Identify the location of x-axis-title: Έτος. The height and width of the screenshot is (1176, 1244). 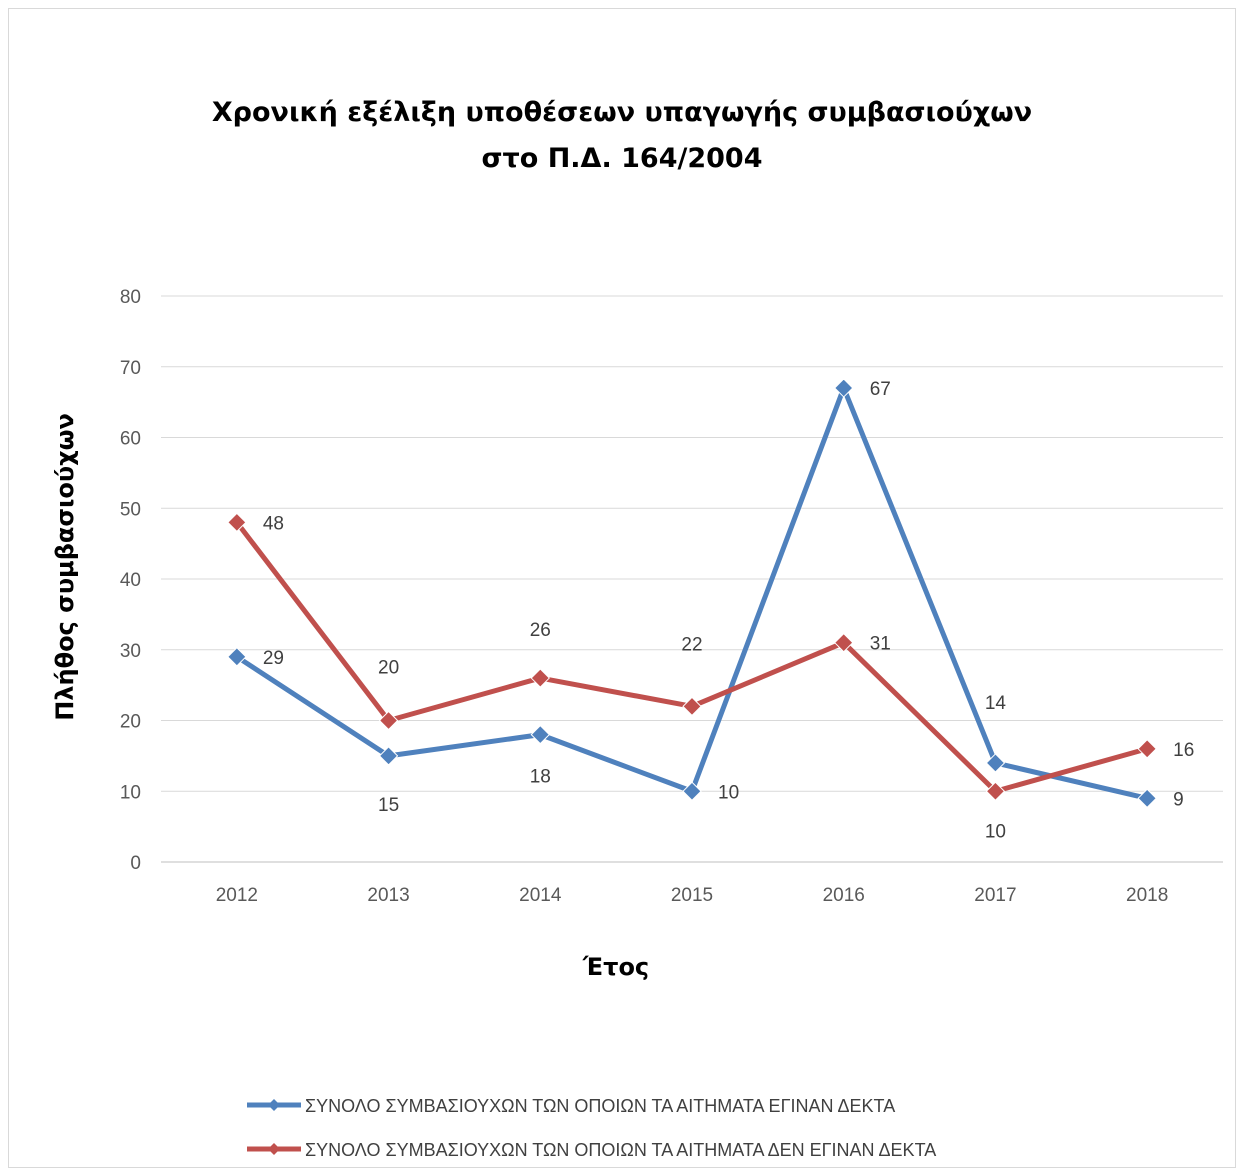
(615, 967).